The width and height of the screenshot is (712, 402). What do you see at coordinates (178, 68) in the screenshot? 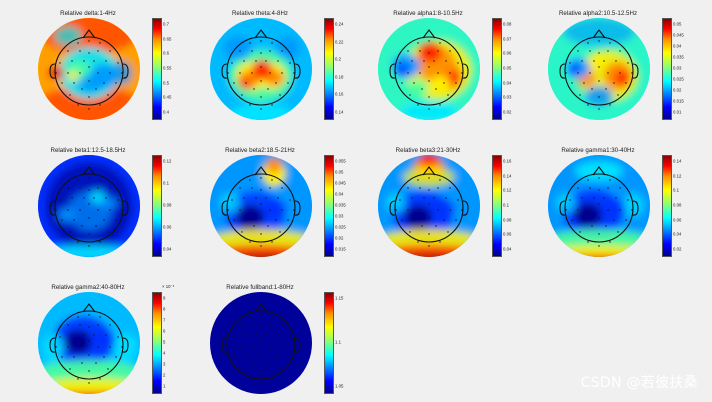
I see `colorbar-ticks: 0.7 0.65 0.6 0.55 0.5 0.45 0.4` at bounding box center [178, 68].